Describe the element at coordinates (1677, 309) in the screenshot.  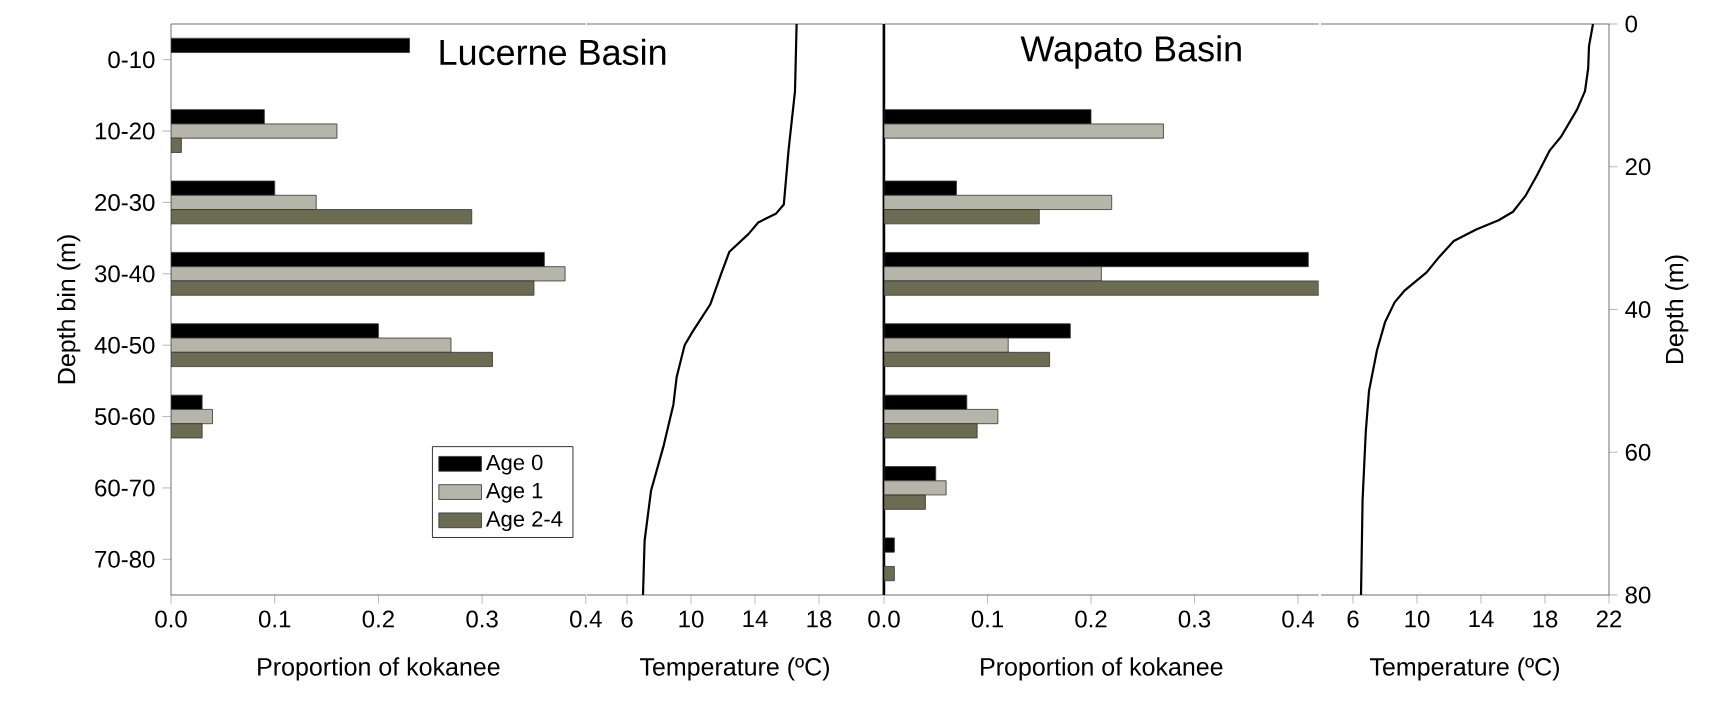
I see `y-axis-title: Depth (m)` at that location.